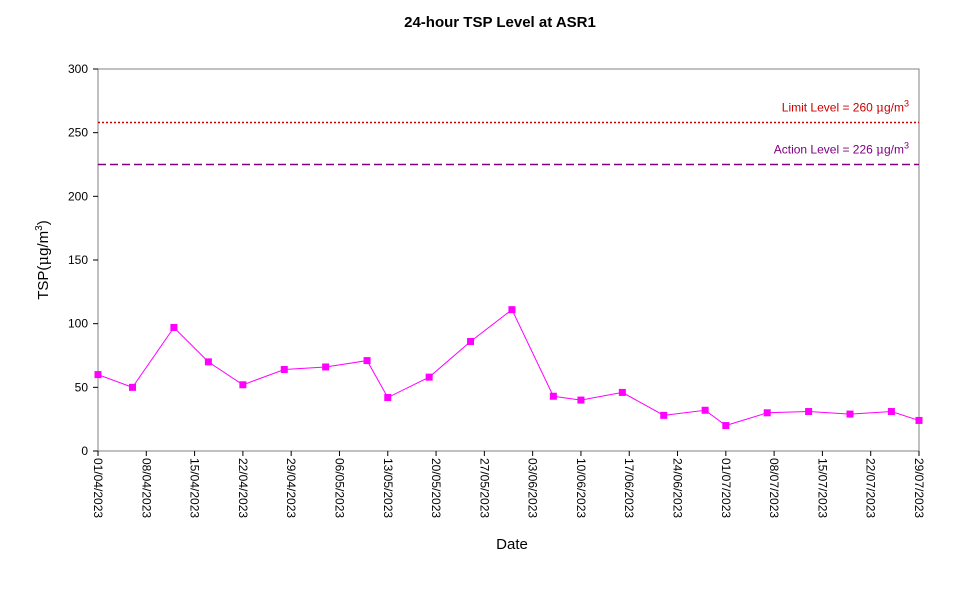  Describe the element at coordinates (484, 488) in the screenshot. I see `x-tick-label: 27/05/2023` at that location.